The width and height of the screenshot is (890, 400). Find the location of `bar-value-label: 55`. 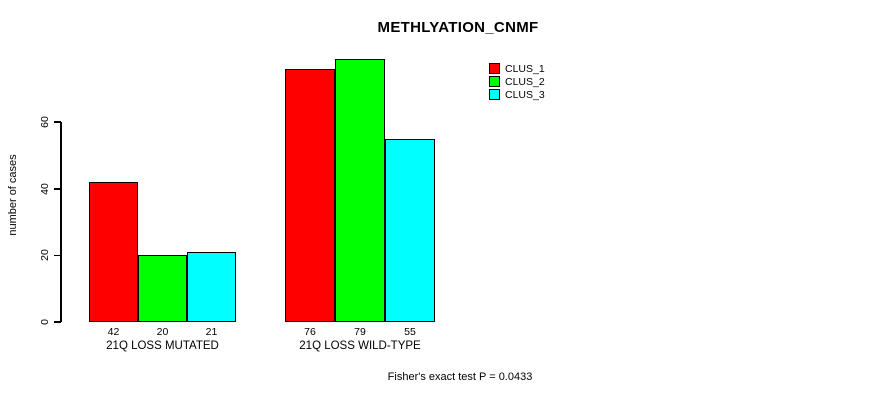

bar-value-label: 55 is located at coordinates (410, 332).